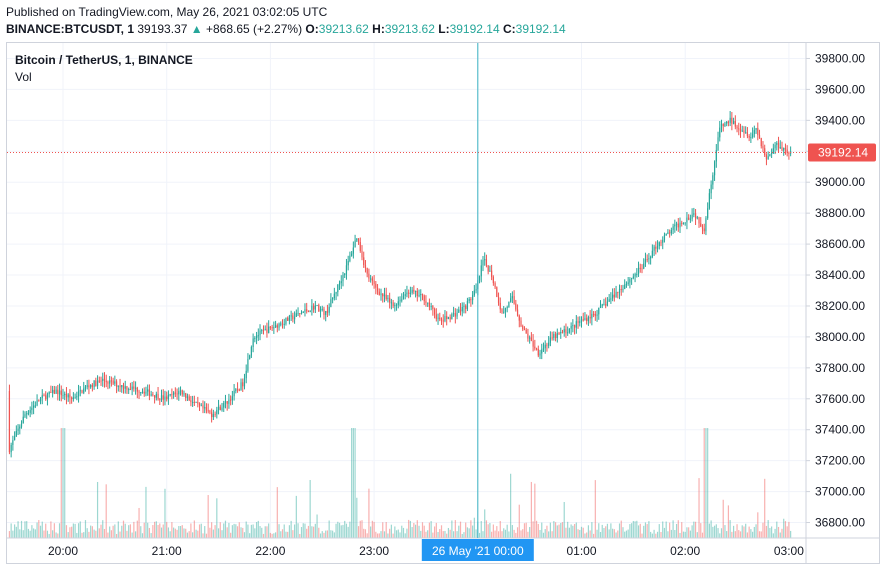 Image resolution: width=886 pixels, height=572 pixels. Describe the element at coordinates (70, 29) in the screenshot. I see `symbol-name: BINANCE:BTCUSDT, 1` at that location.